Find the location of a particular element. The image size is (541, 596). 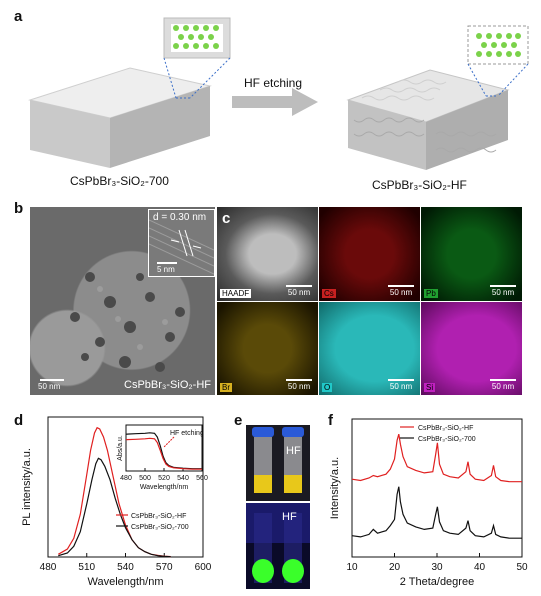

panel-f-label: f is located at coordinates (330, 420).